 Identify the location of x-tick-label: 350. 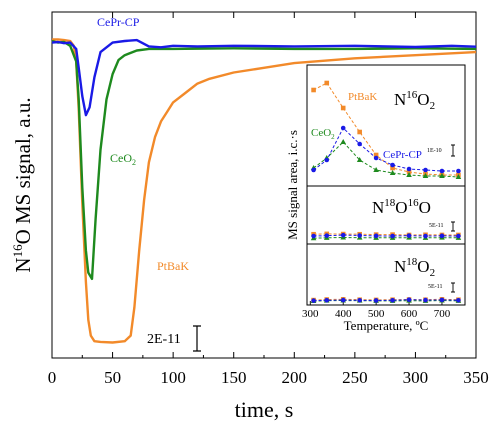
(476, 377).